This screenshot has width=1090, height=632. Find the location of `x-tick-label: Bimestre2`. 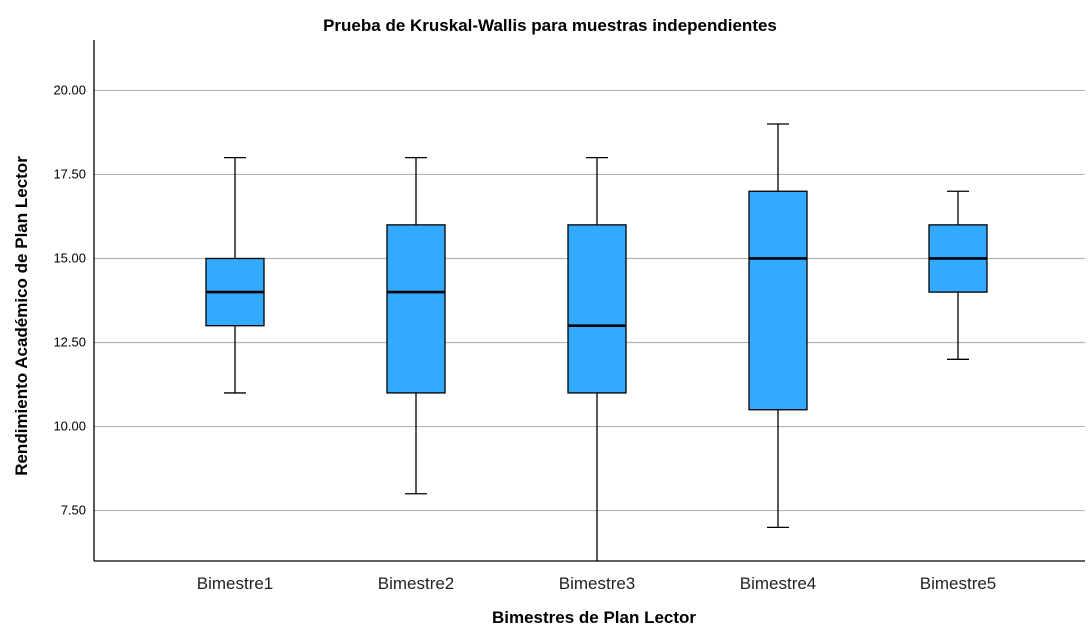

x-tick-label: Bimestre2 is located at coordinates (416, 583).